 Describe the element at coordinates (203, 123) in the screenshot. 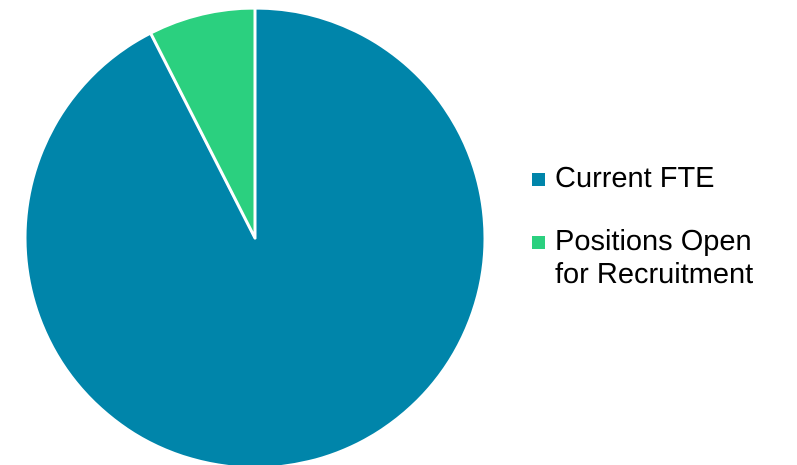

I see `pie-slice-positions-open-for-recruitment` at that location.